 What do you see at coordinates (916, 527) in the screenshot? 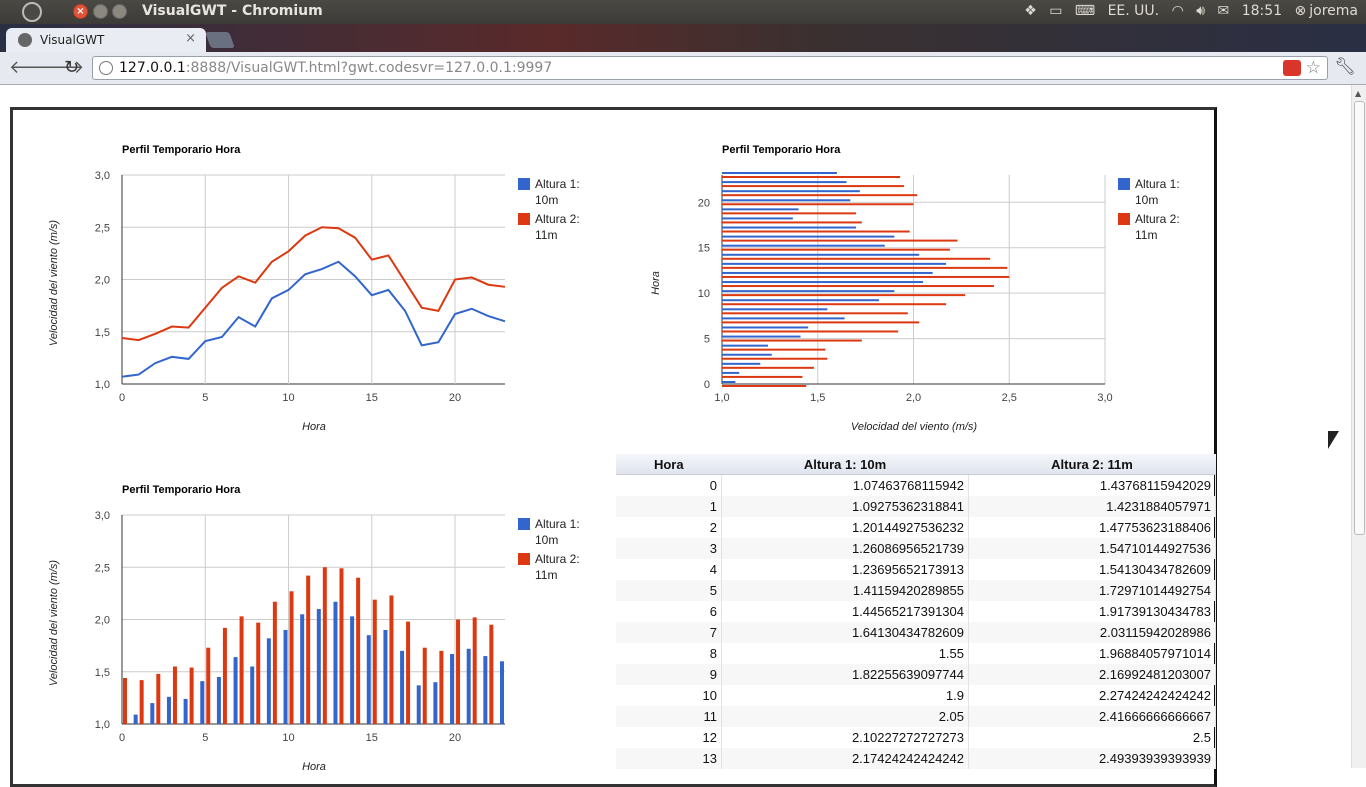
I see `table-row: 2 1.20144927536232 1.47753623188406` at bounding box center [916, 527].